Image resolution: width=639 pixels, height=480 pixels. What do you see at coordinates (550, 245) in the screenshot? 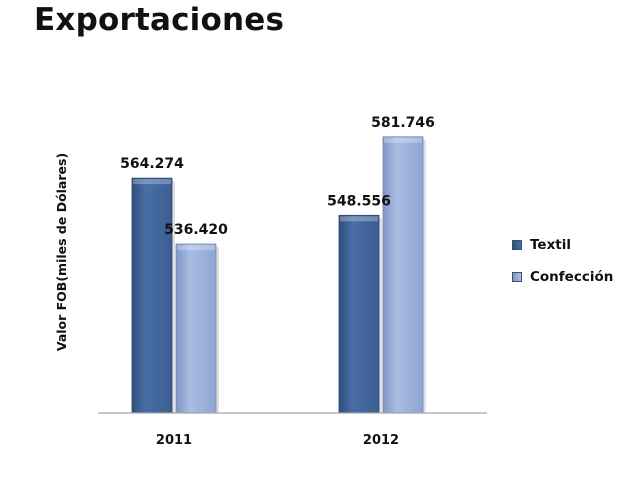
I see `legend-label-textil: Textil` at bounding box center [550, 245].